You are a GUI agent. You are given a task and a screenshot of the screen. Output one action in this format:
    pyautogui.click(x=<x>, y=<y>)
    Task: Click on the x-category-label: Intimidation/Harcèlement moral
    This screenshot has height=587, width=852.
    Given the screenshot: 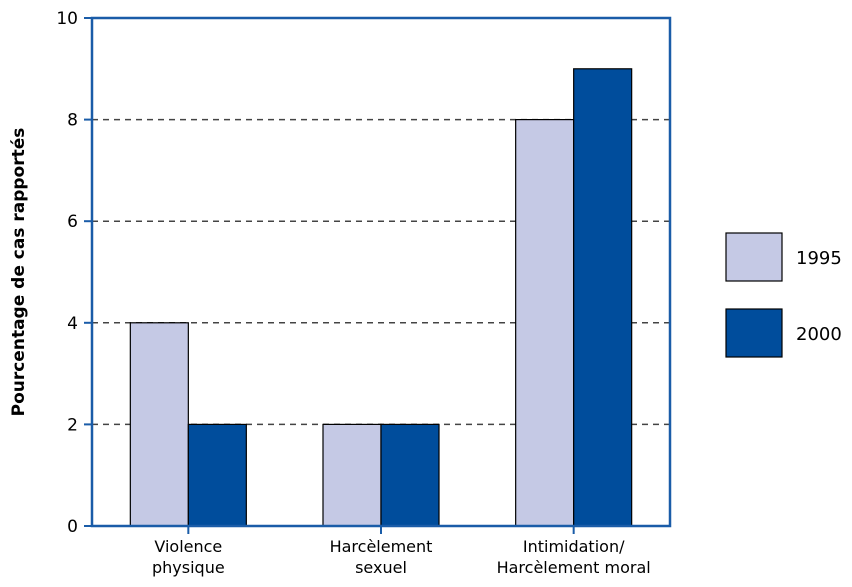 What is the action you would take?
    pyautogui.click(x=574, y=557)
    